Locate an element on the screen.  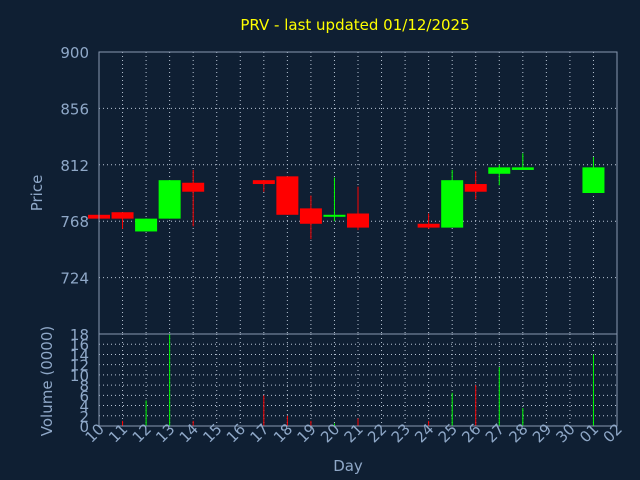
x-tick: 15 is located at coordinates (212, 433).